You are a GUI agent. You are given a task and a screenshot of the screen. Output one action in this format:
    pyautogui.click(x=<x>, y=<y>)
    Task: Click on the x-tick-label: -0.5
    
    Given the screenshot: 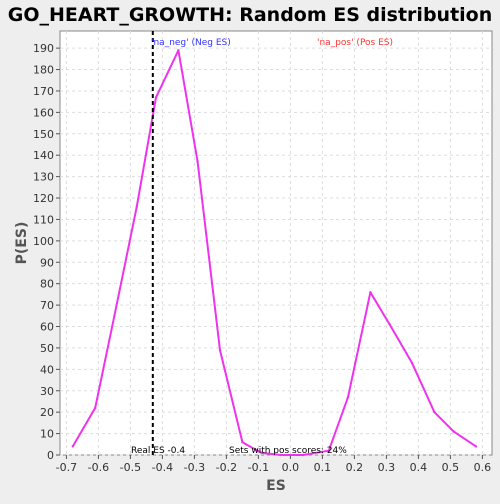 What is the action you would take?
    pyautogui.click(x=130, y=467)
    